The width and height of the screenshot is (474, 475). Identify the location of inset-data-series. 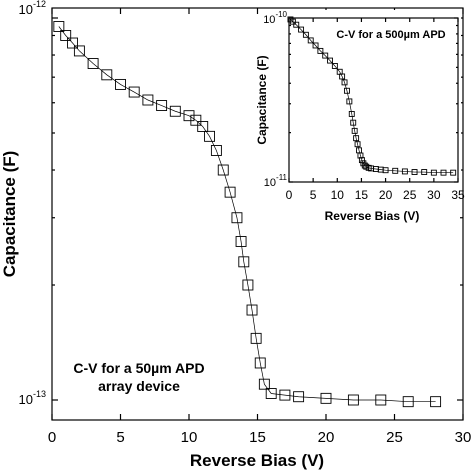
(372, 96).